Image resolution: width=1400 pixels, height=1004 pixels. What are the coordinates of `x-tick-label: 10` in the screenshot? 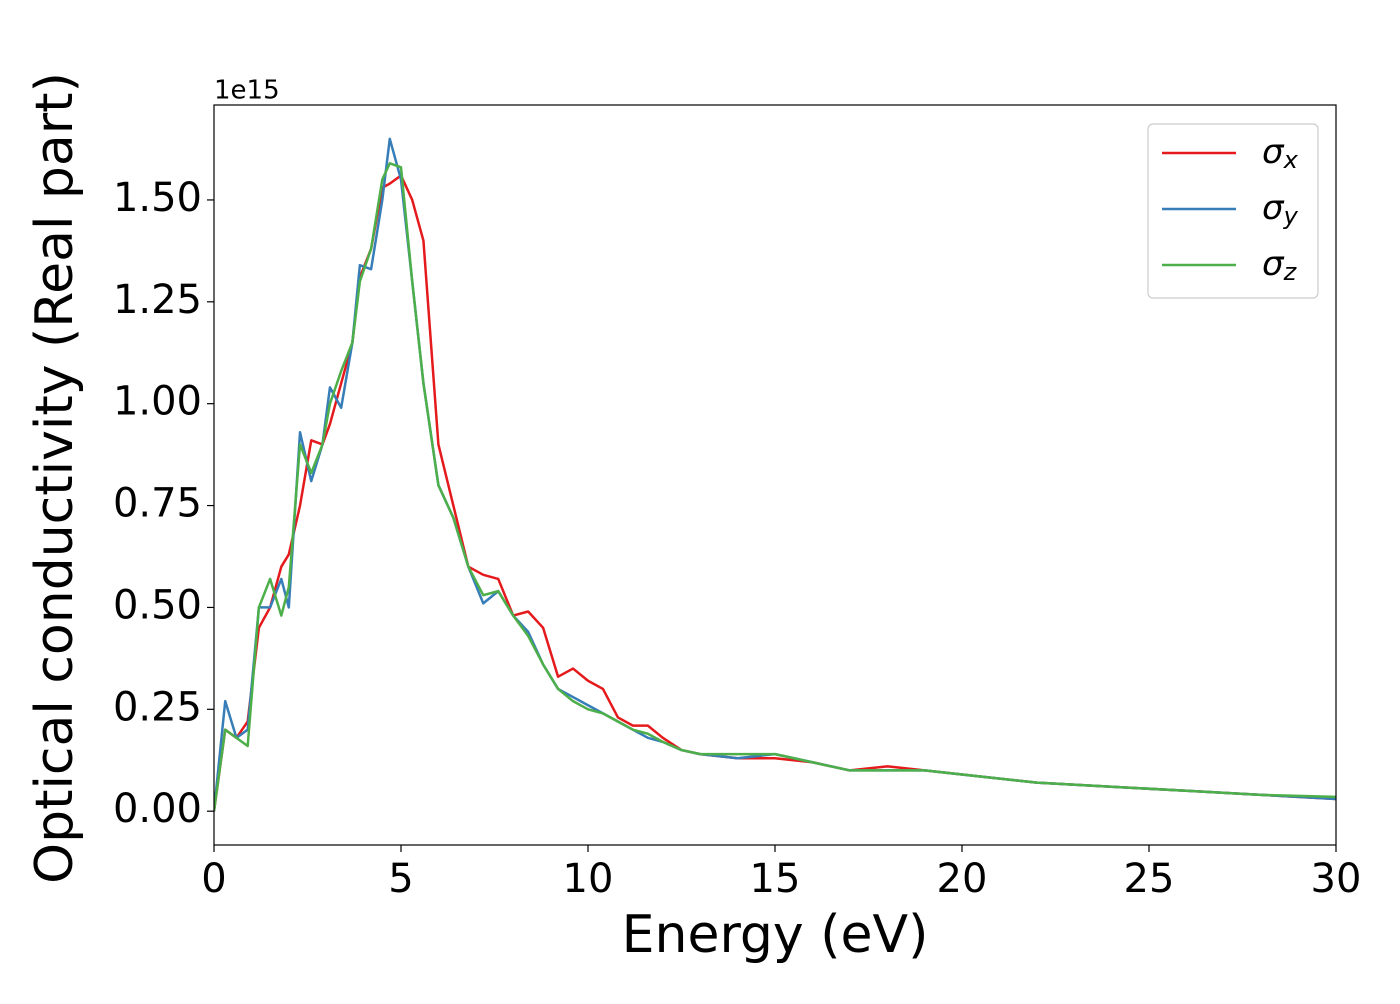 It's located at (588, 879).